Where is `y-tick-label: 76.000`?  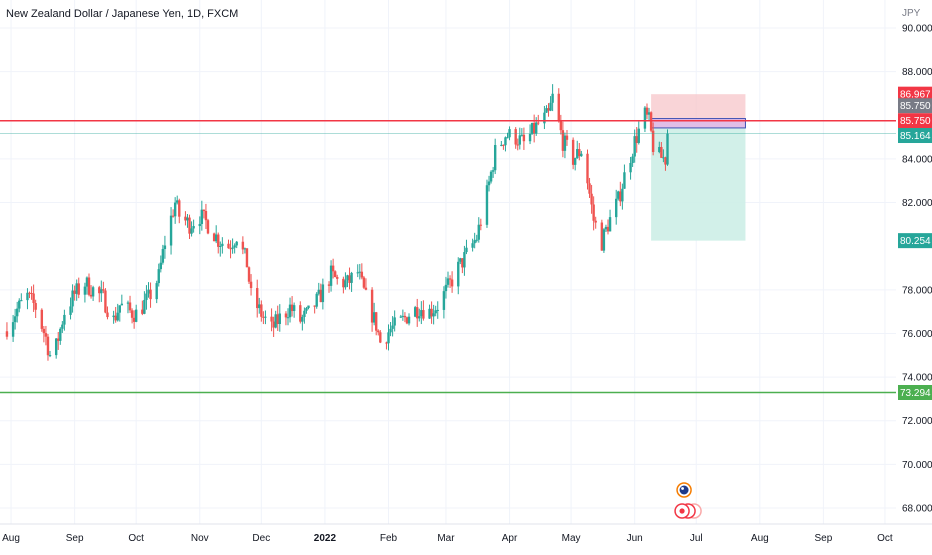 y-tick-label: 76.000 is located at coordinates (917, 334).